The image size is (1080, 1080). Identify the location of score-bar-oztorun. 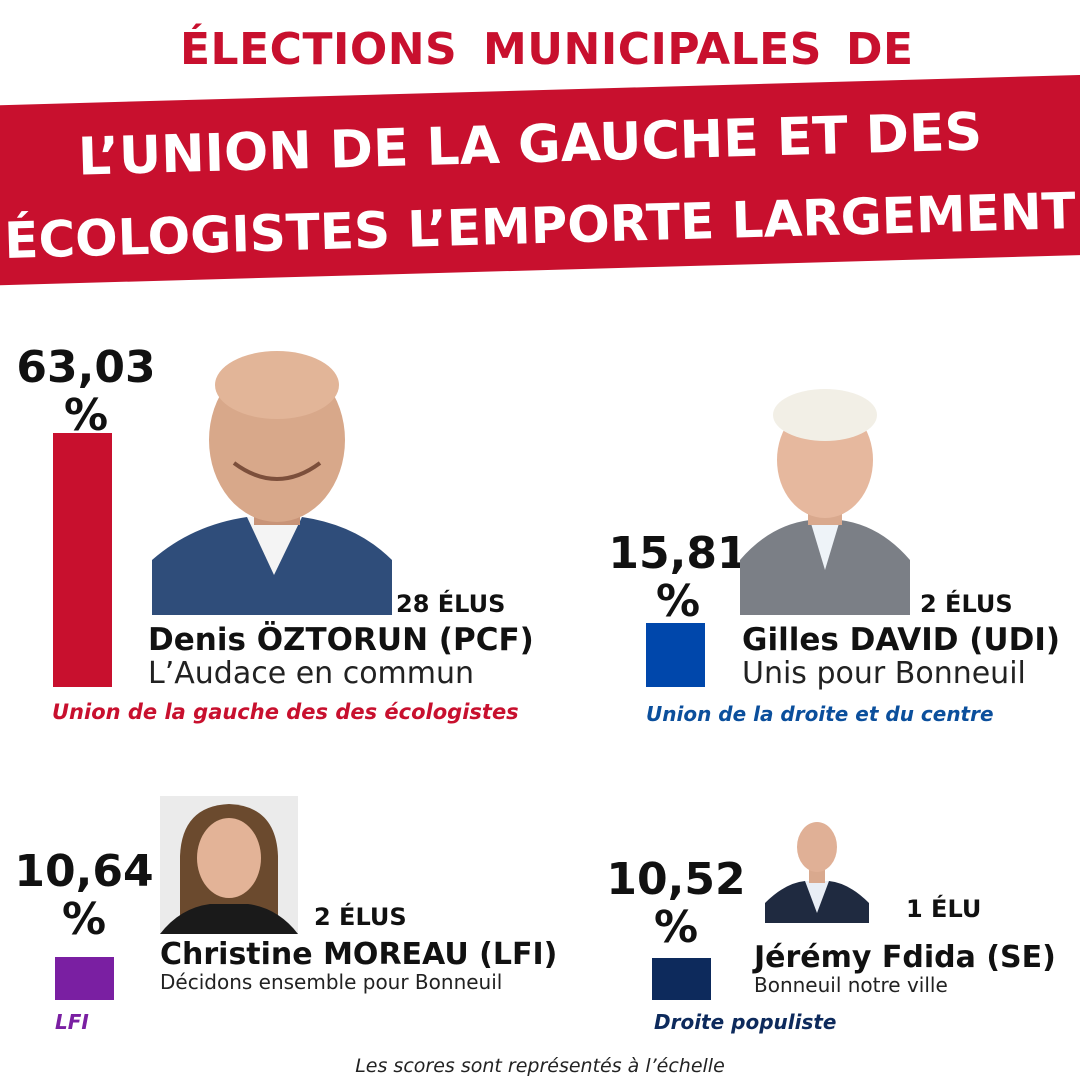
(82, 560).